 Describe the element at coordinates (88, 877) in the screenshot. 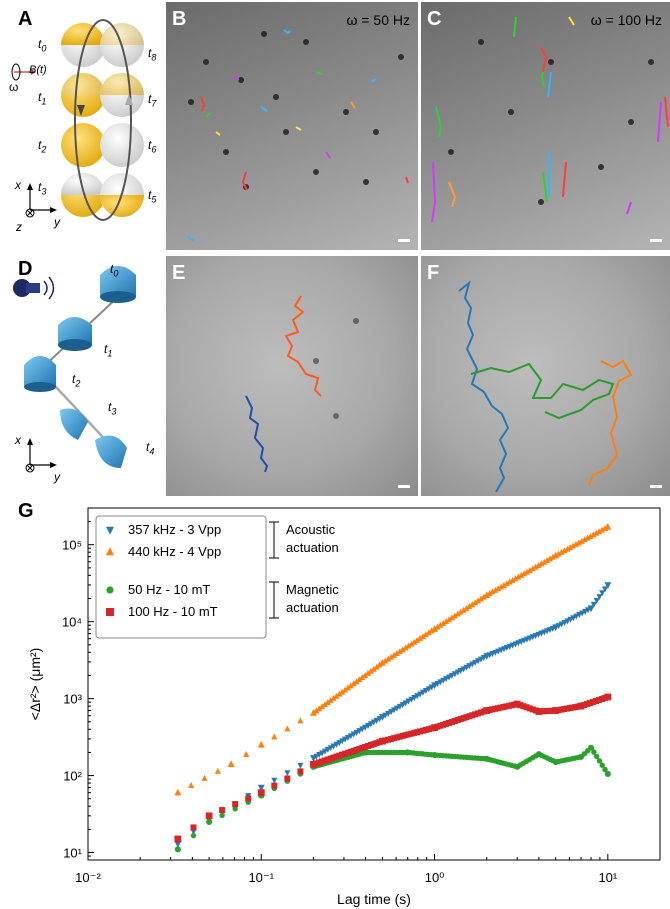

I see `x-tick-label: 10⁻²` at that location.